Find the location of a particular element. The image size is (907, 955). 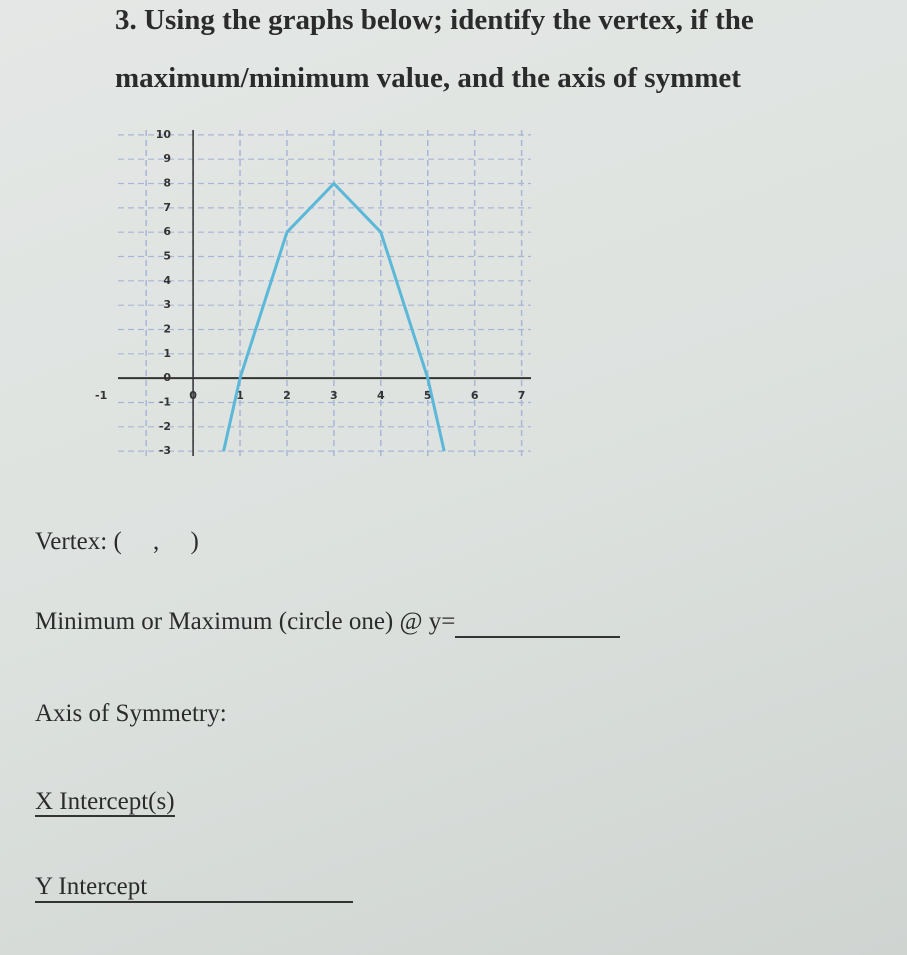

y-tick-label: 7 is located at coordinates (167, 207).